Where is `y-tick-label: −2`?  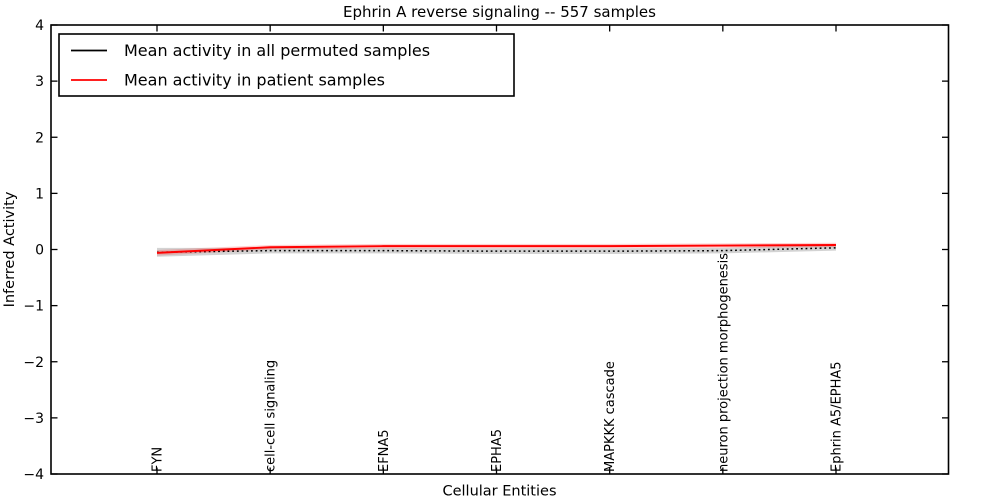 y-tick-label: −2 is located at coordinates (33, 363).